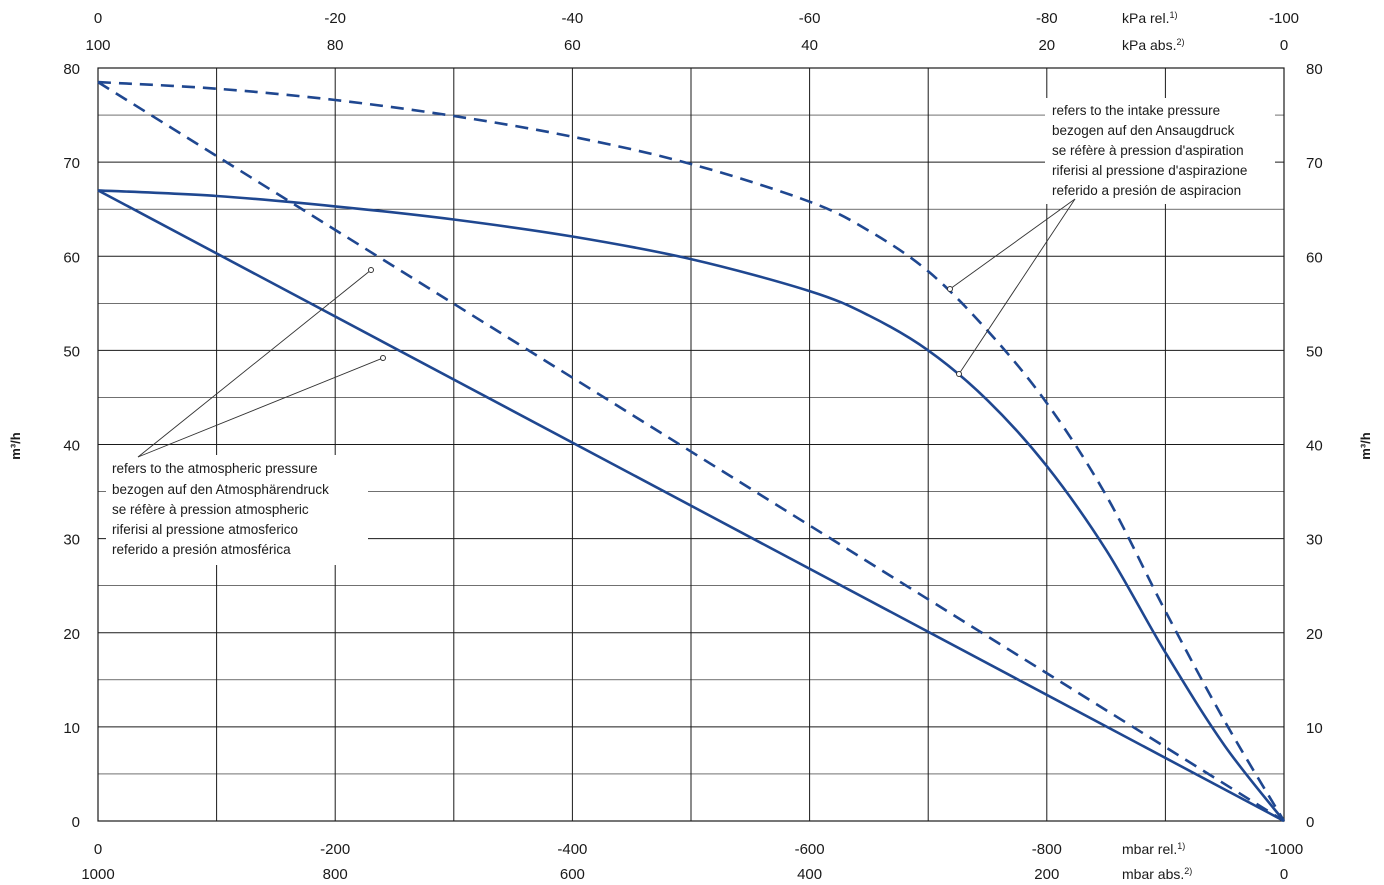  Describe the element at coordinates (1012, 244) in the screenshot. I see `annotation-intake-leader-upper` at that location.